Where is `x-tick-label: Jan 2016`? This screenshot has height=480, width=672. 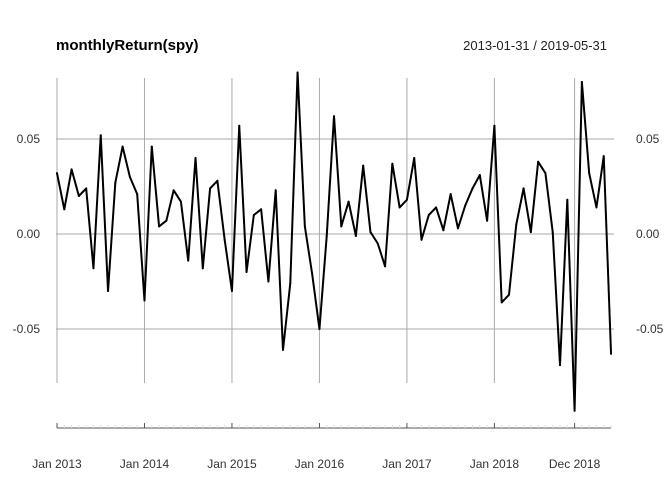 x-tick-label: Jan 2016 is located at coordinates (320, 464).